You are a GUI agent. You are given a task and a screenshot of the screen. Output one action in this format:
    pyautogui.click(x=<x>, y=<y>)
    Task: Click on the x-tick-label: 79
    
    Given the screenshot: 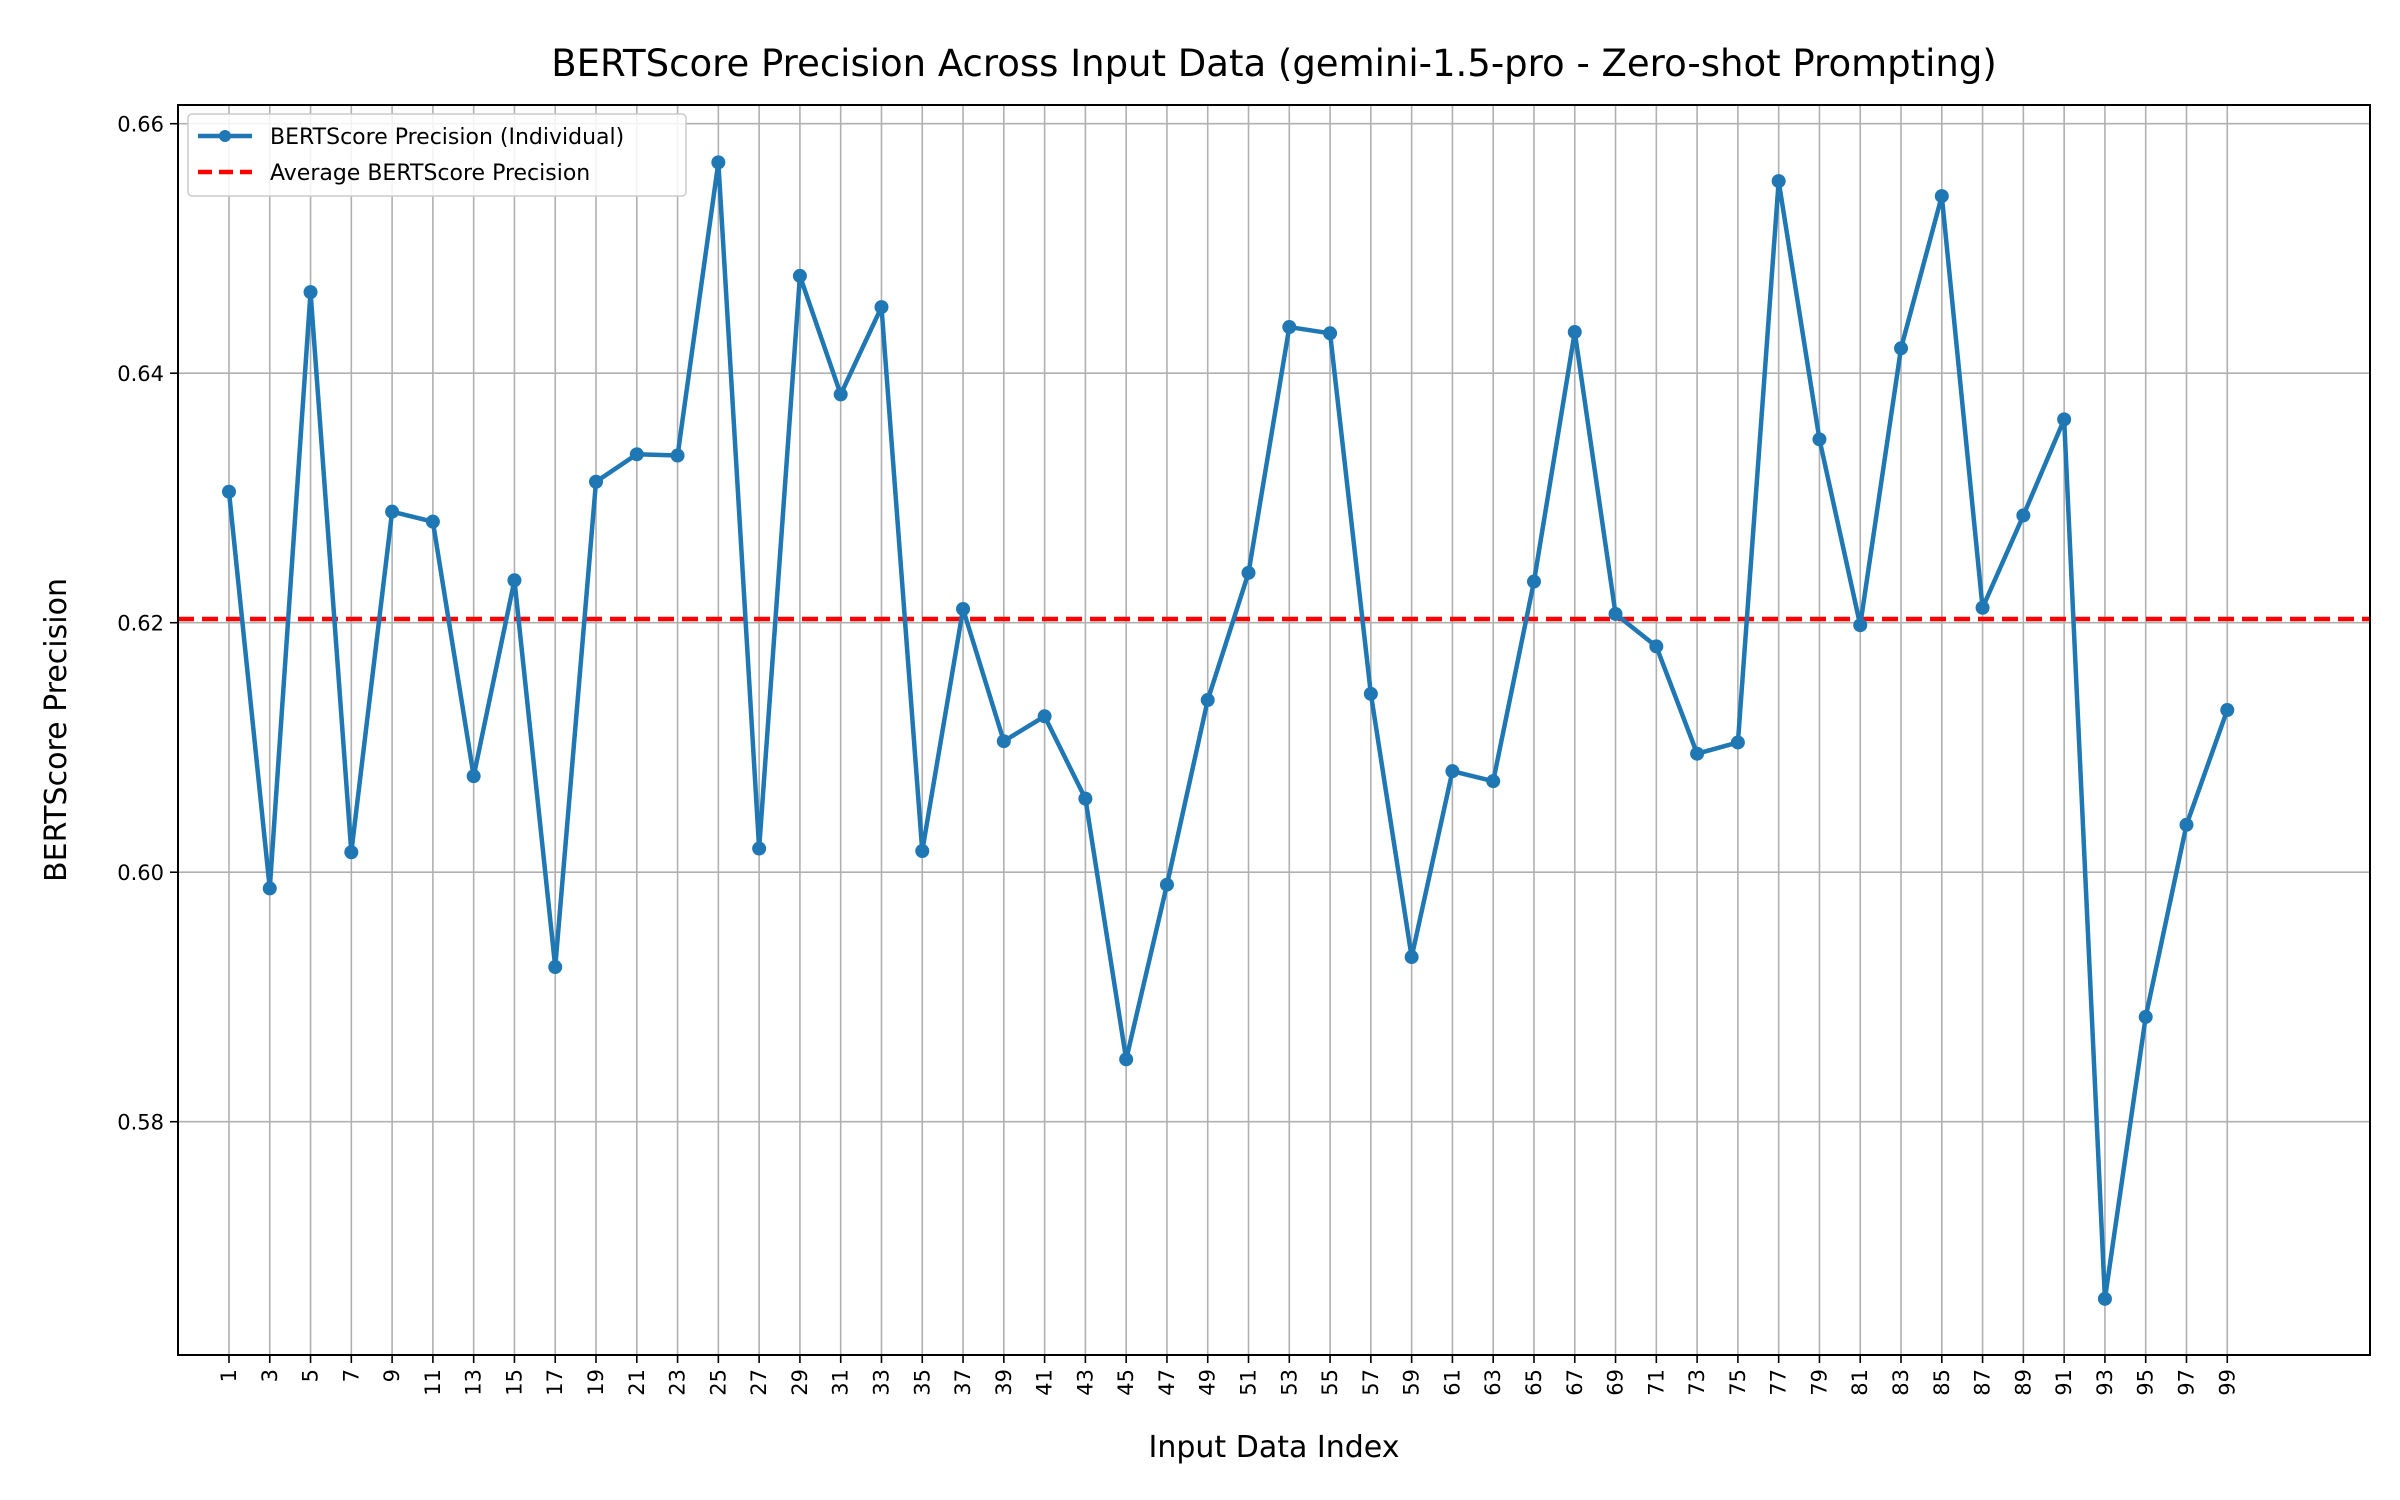 What is the action you would take?
    pyautogui.click(x=1819, y=1382)
    